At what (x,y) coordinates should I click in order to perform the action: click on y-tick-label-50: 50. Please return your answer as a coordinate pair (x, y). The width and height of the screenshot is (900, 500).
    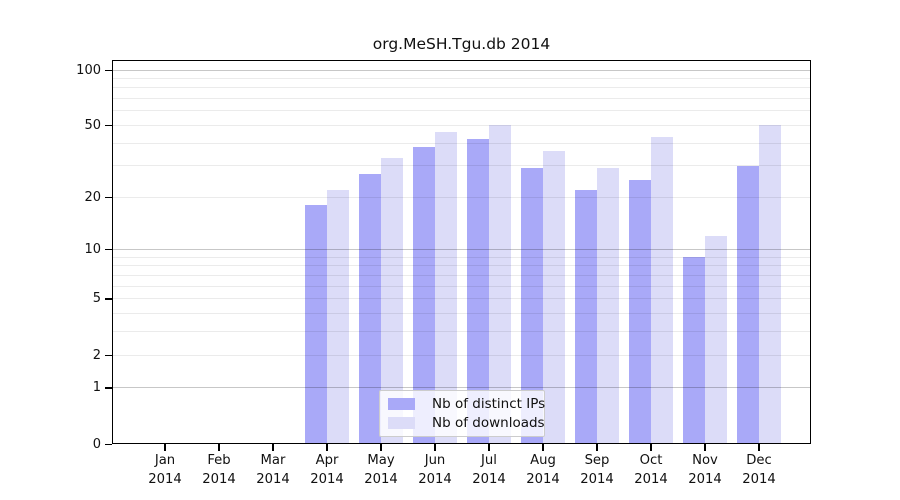
    Looking at the image, I should click on (92, 125).